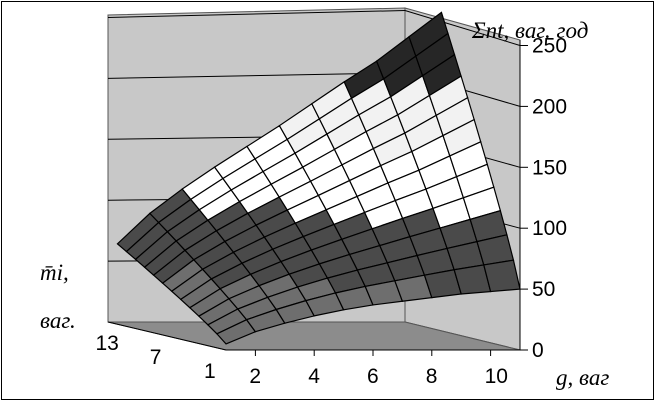 Image resolution: width=657 pixels, height=403 pixels. Describe the element at coordinates (543, 289) in the screenshot. I see `z-tick-label: 50` at that location.